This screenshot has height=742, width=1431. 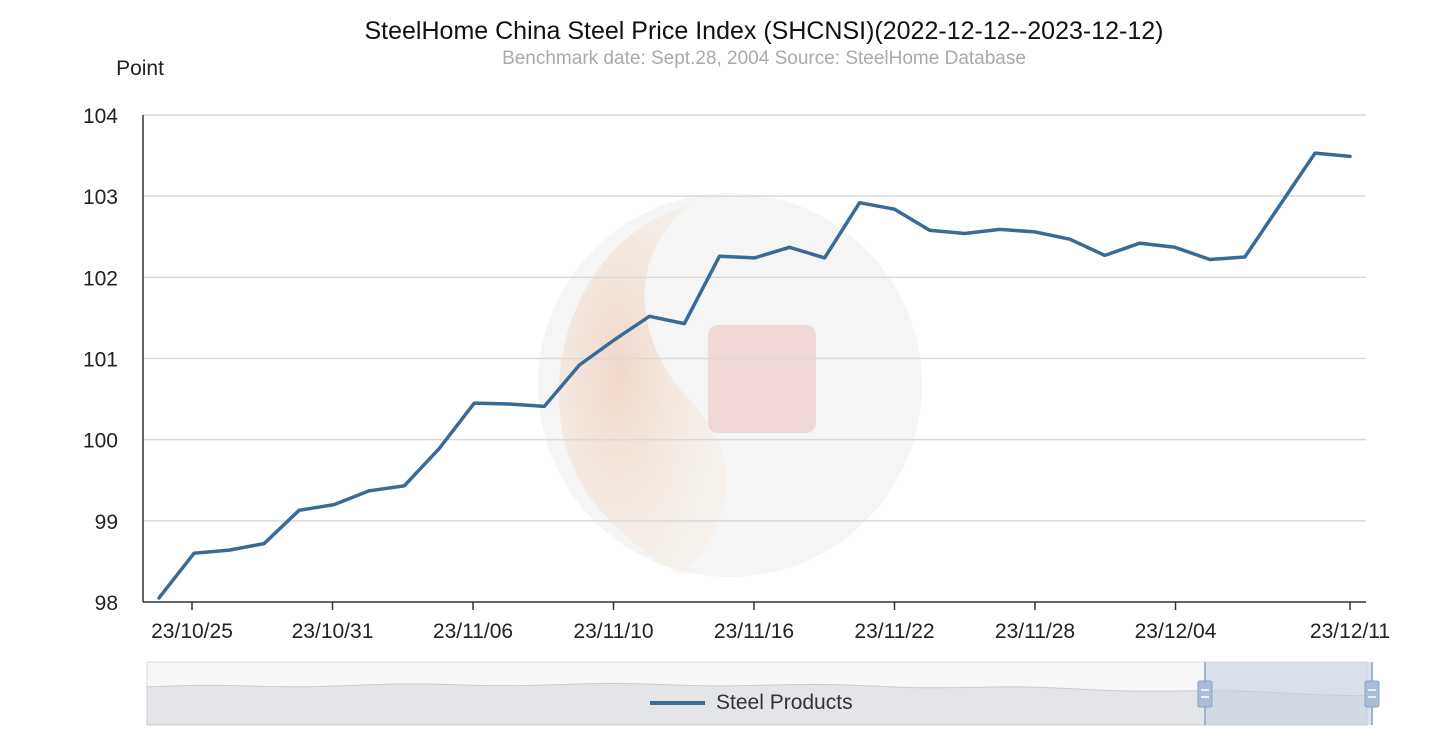 I want to click on slider-handle-left, so click(x=1205, y=694).